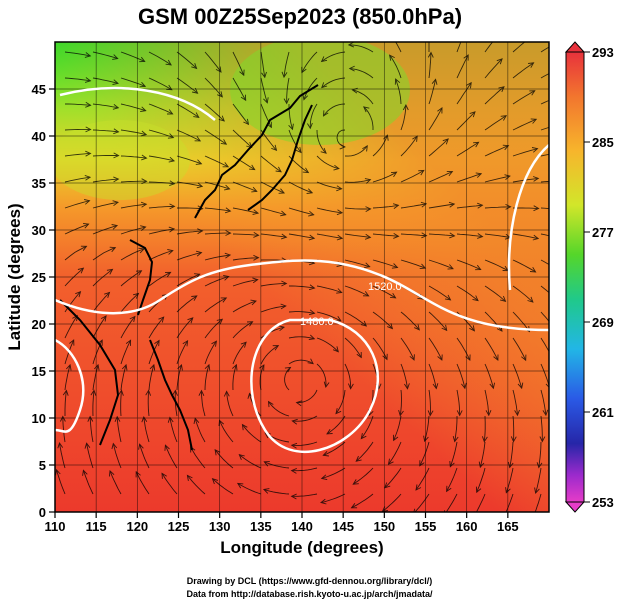 Image resolution: width=619 pixels, height=605 pixels. I want to click on x-tick-label: 130, so click(220, 526).